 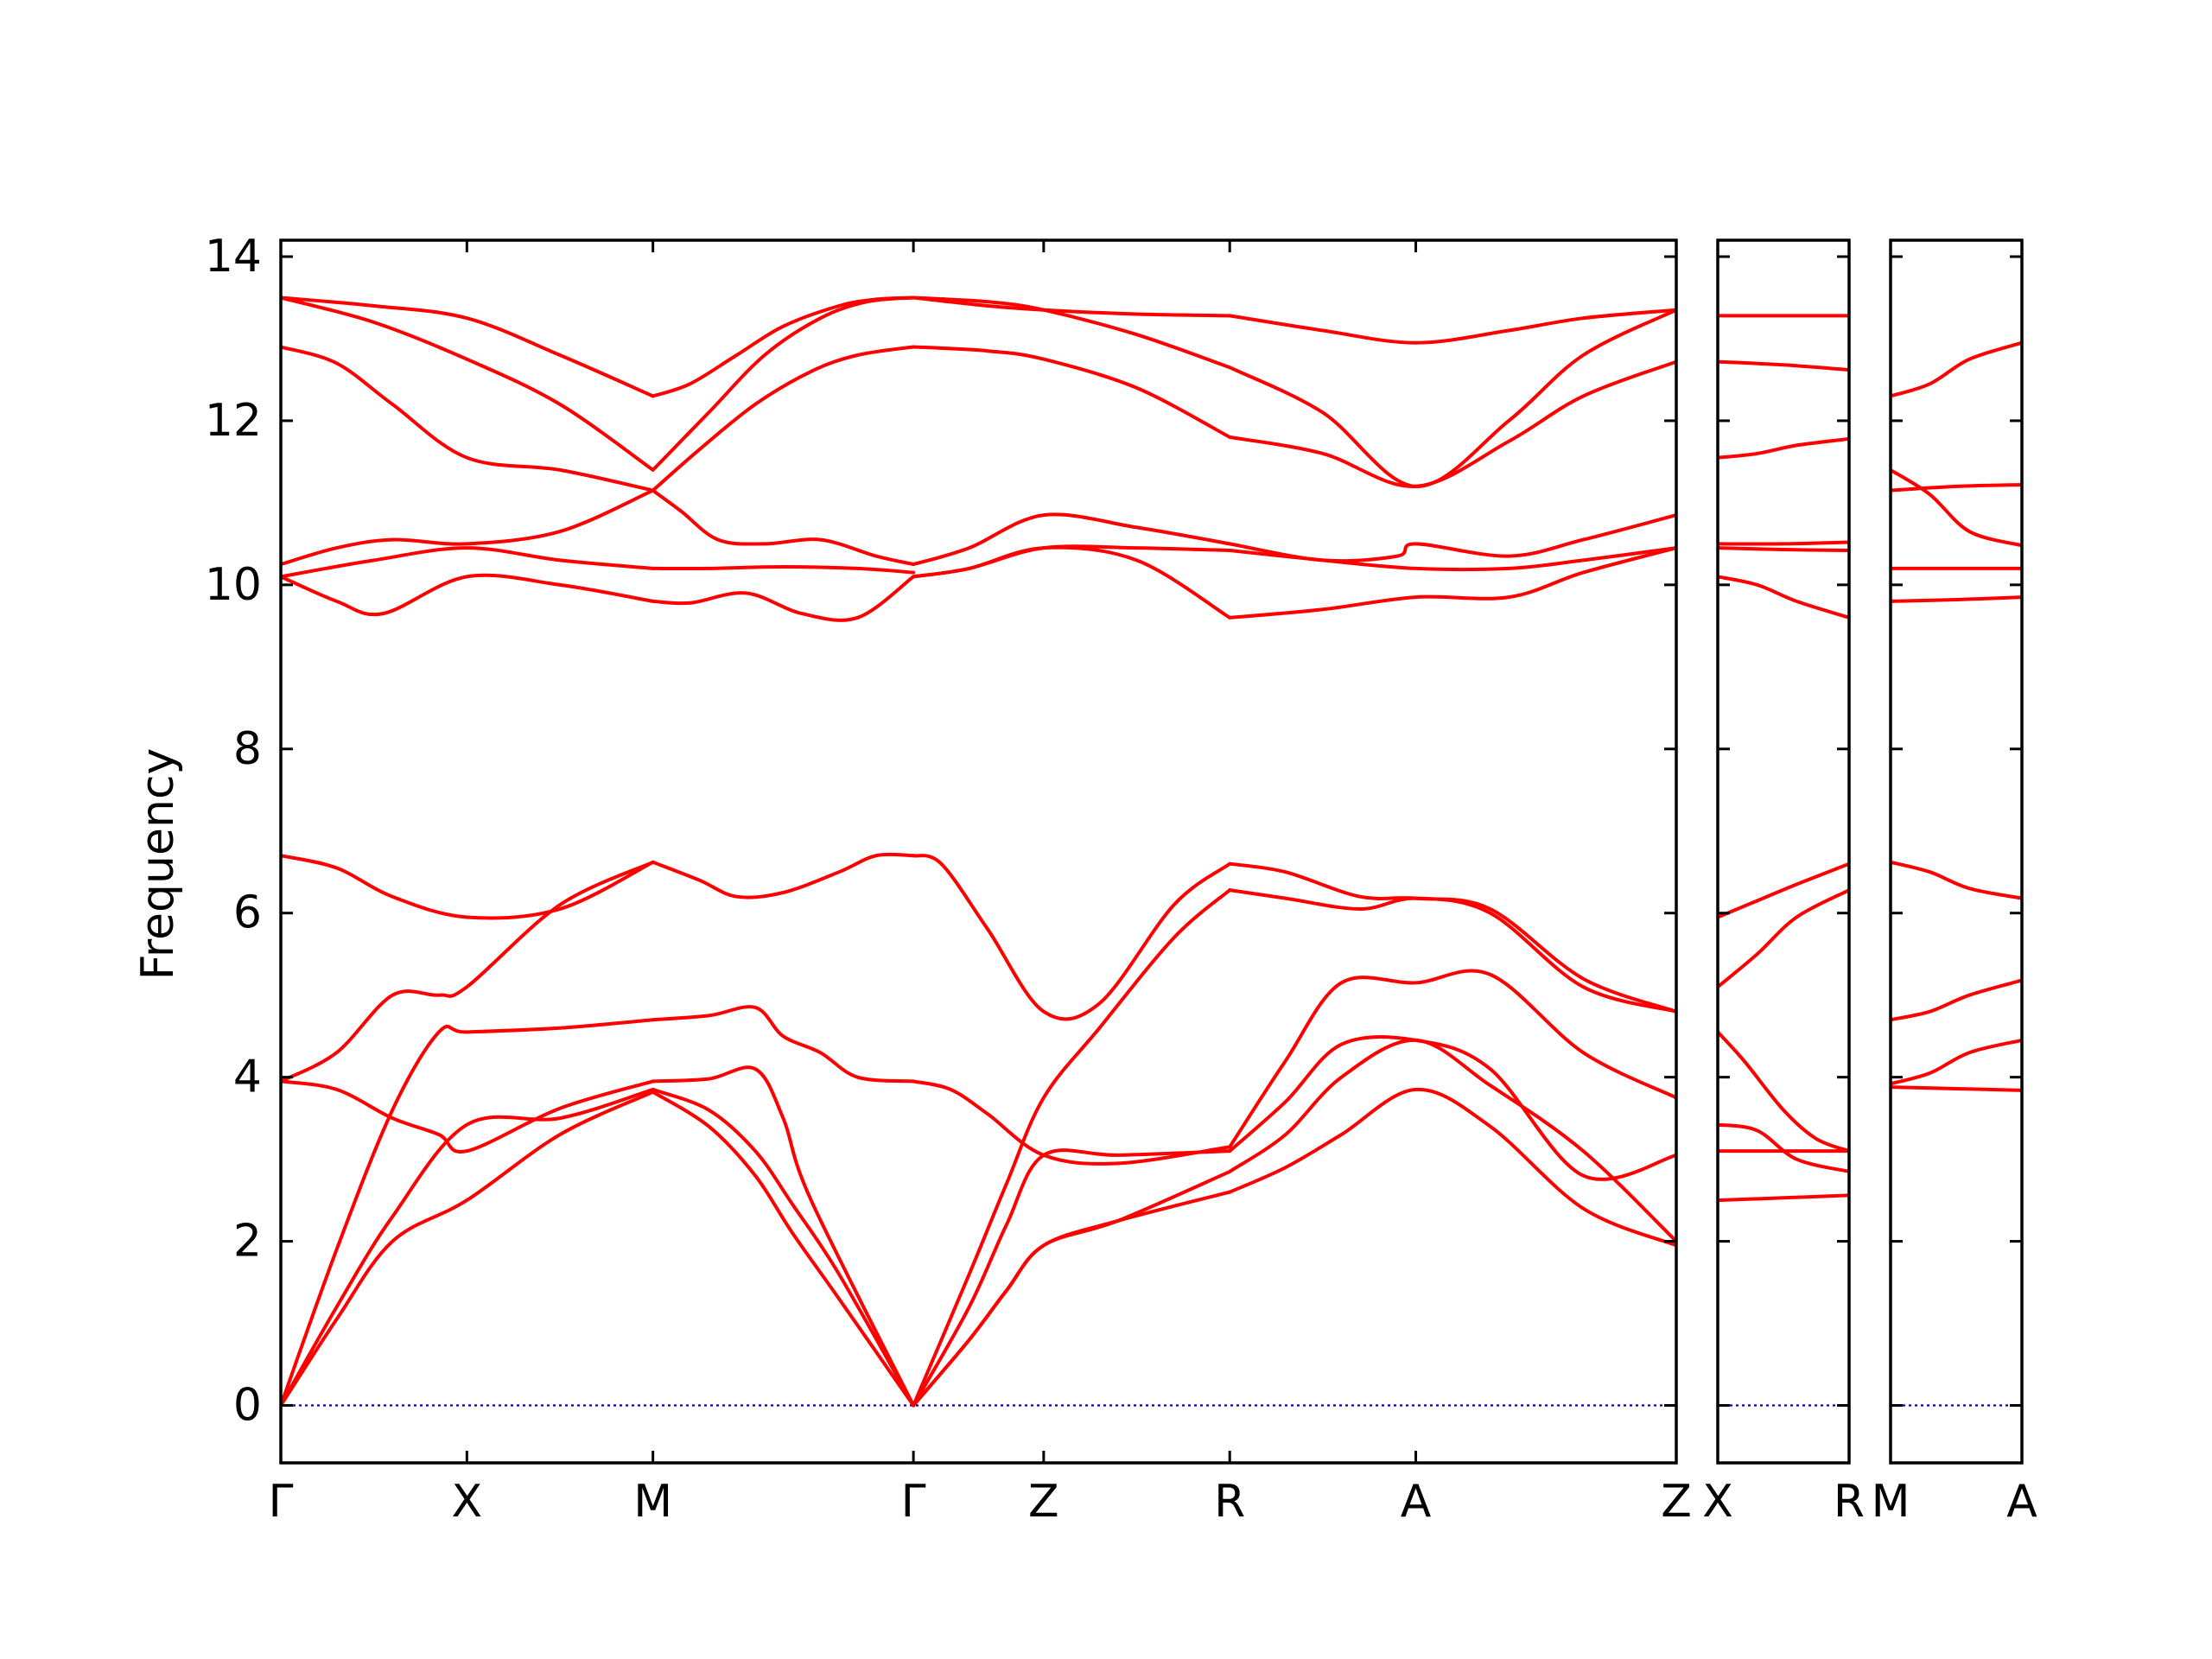 What do you see at coordinates (233, 421) in the screenshot?
I see `y-tick-label: 12` at bounding box center [233, 421].